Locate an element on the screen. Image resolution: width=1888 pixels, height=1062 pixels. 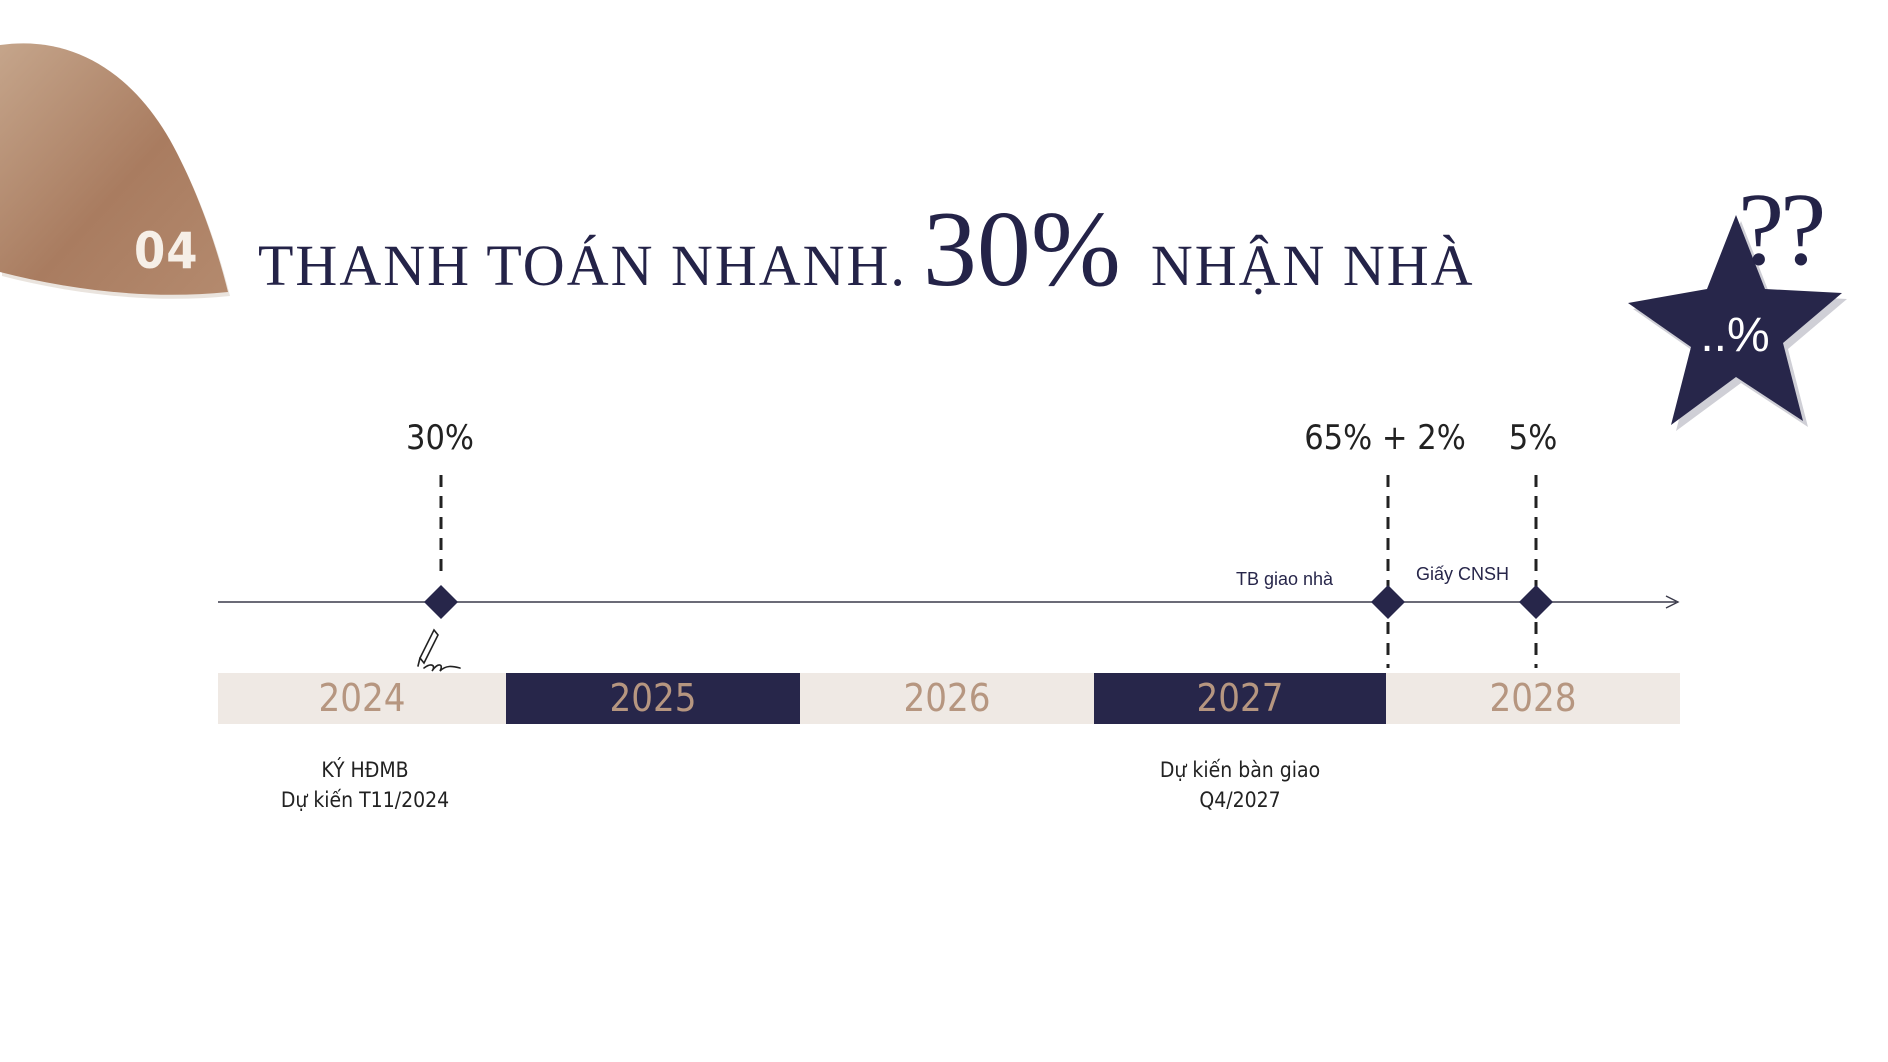
year-segment-2025: 2025 is located at coordinates (653, 698).